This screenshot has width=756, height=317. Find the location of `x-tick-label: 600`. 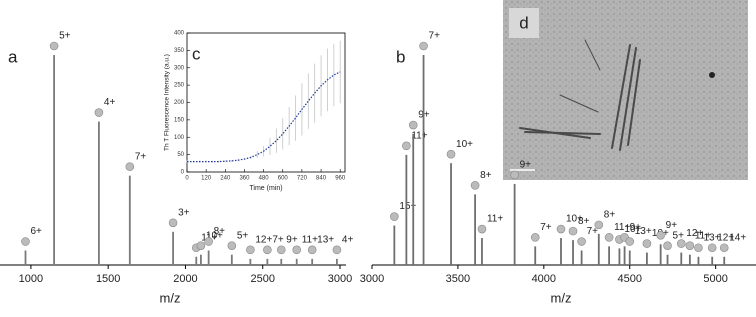

x-tick-label: 600 is located at coordinates (283, 179).